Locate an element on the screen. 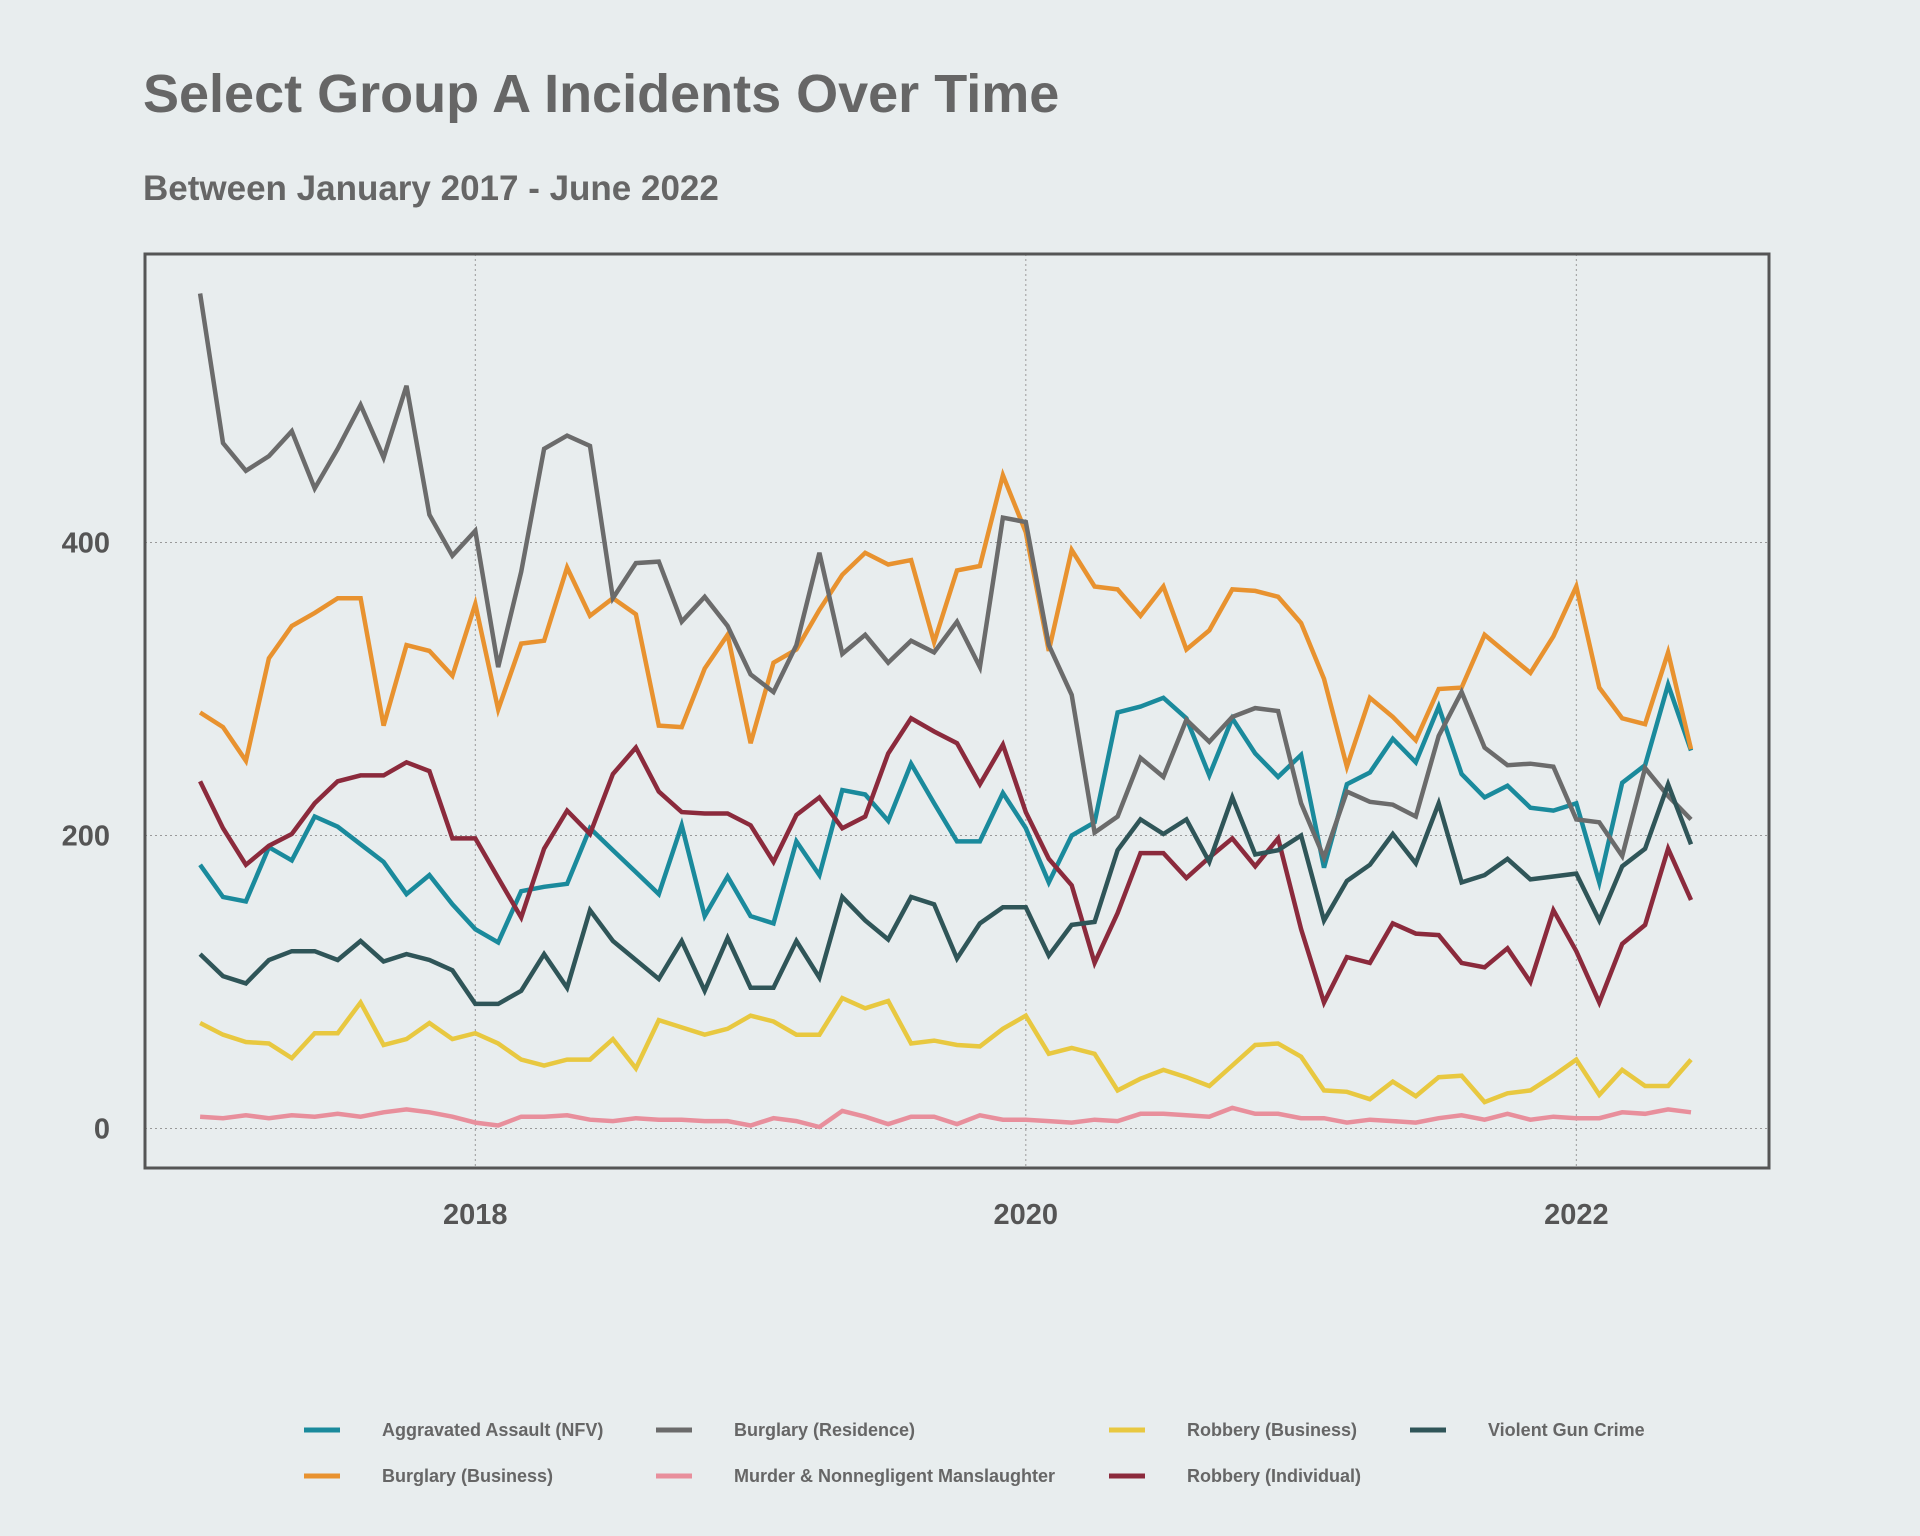 This screenshot has width=1920, height=1536. series-line-murder-nonnegligent-manslaughter is located at coordinates (945, 1117).